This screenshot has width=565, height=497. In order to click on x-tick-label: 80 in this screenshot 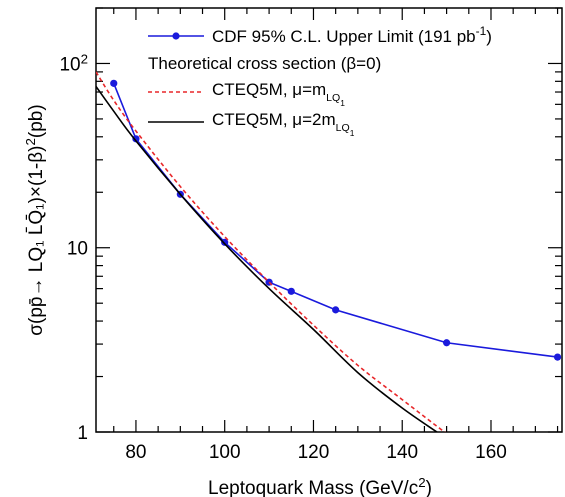, I will do `click(135, 452)`.